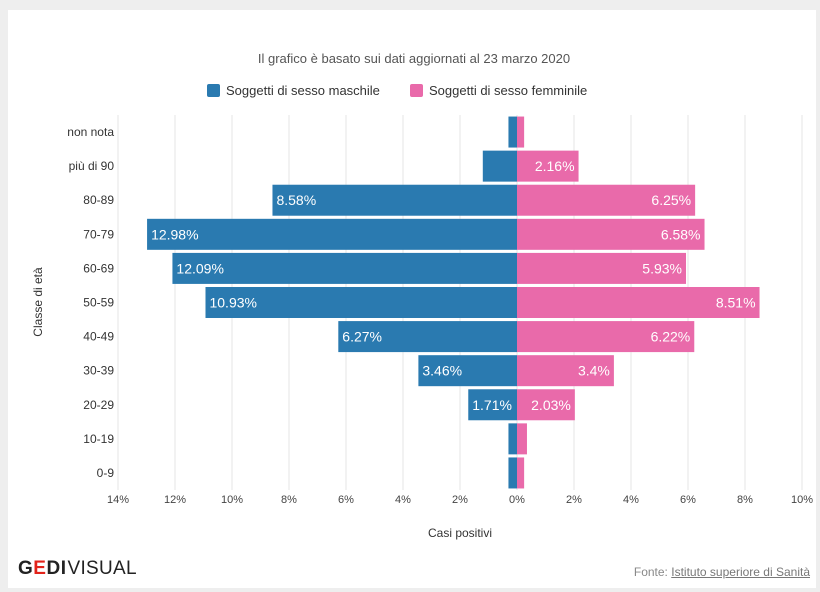 The width and height of the screenshot is (820, 592). What do you see at coordinates (174, 234) in the screenshot?
I see `bar-label-male: 12.98%` at bounding box center [174, 234].